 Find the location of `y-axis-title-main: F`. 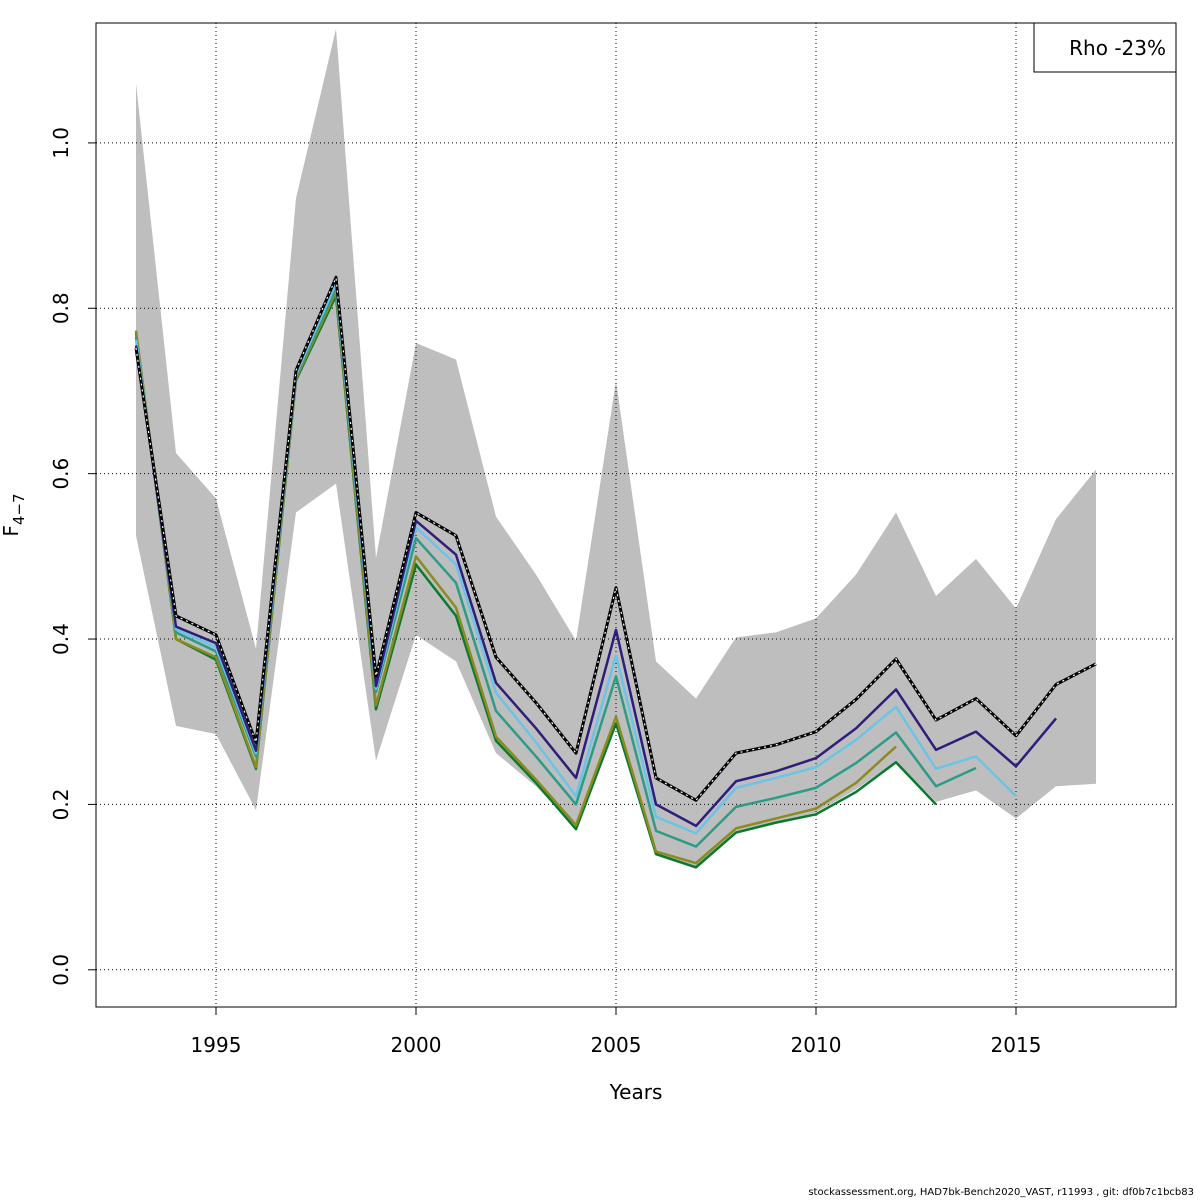

y-axis-title-main: F is located at coordinates (11, 531).